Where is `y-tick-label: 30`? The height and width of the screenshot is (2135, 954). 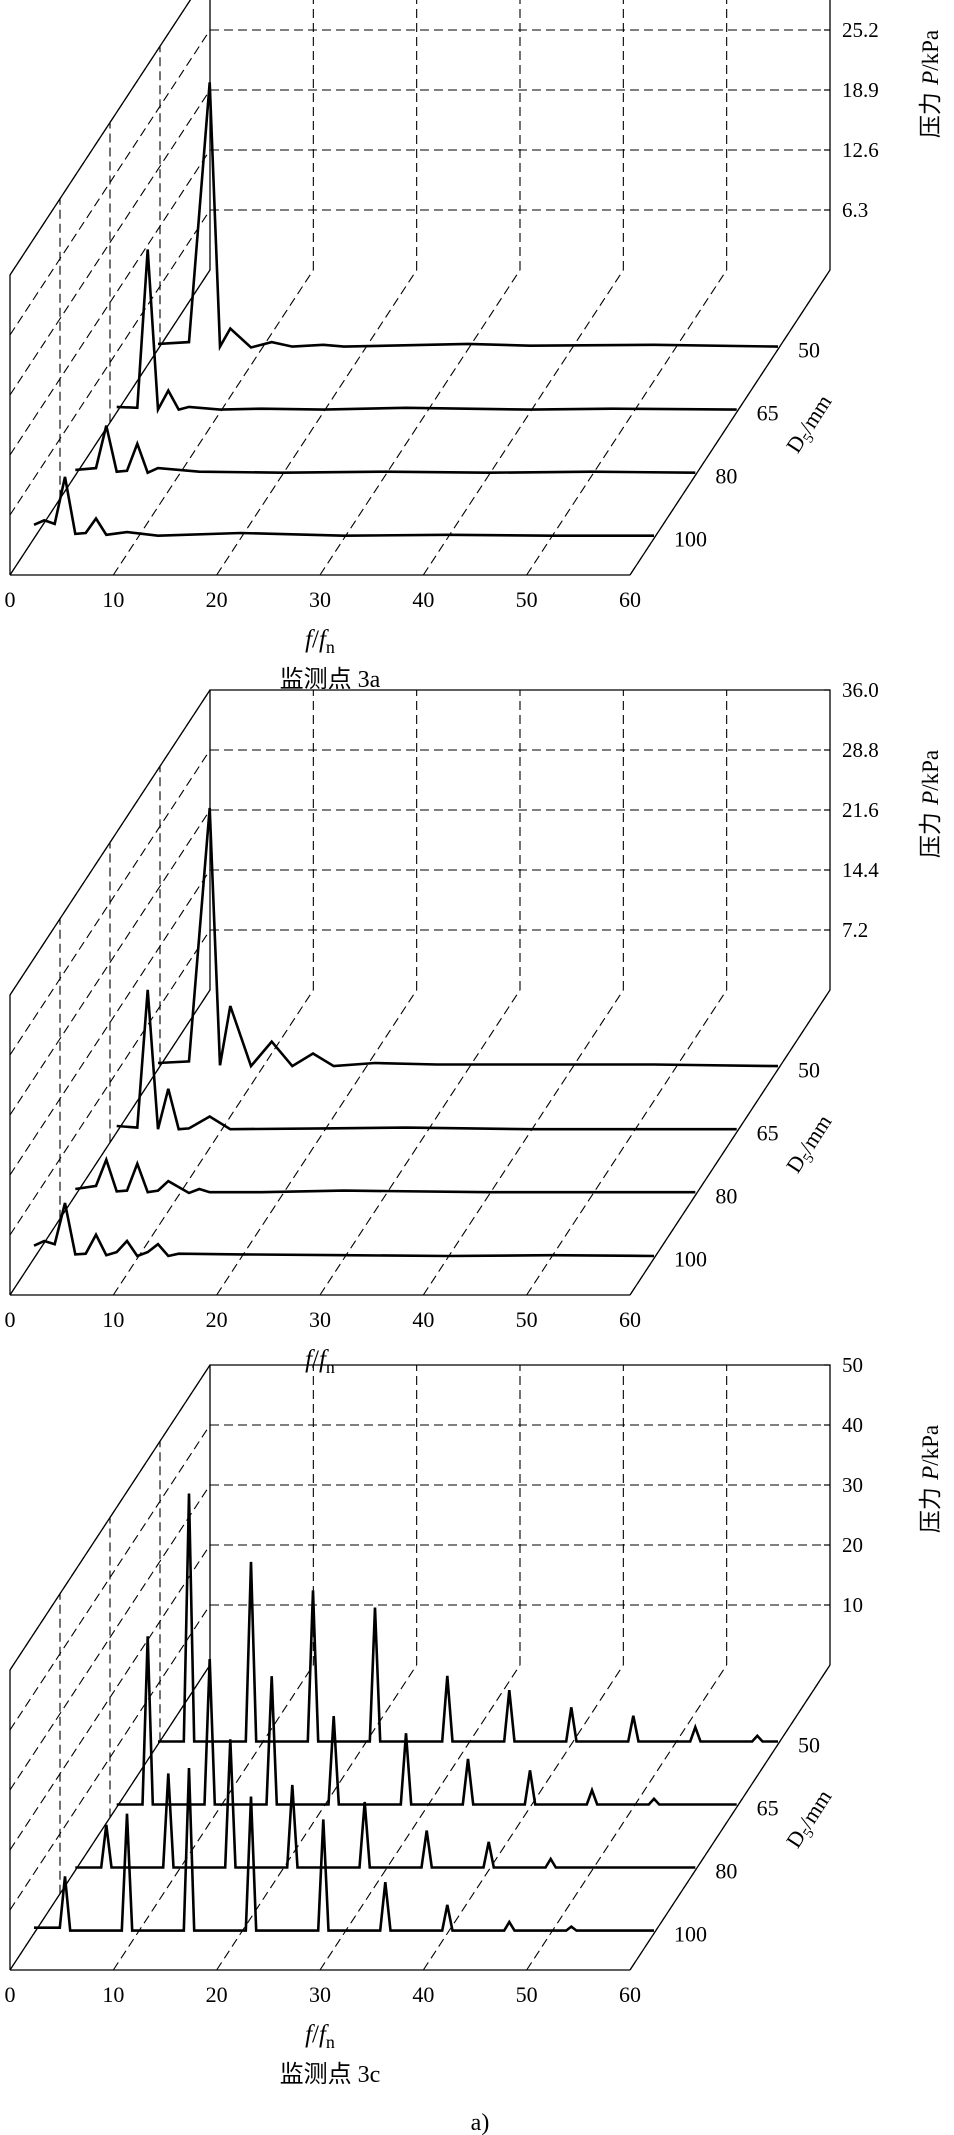 y-tick-label: 30 is located at coordinates (852, 1485).